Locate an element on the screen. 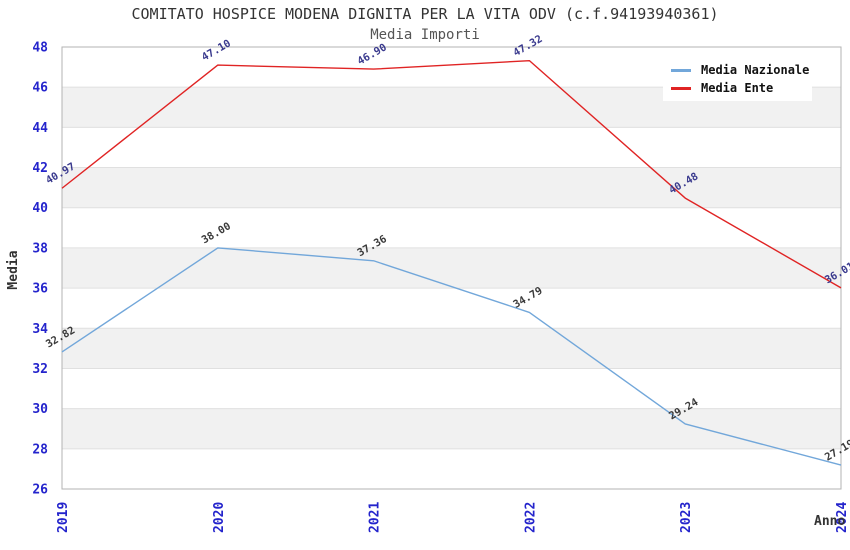 The image size is (850, 550). x-tick-label: 2023 is located at coordinates (686, 517).